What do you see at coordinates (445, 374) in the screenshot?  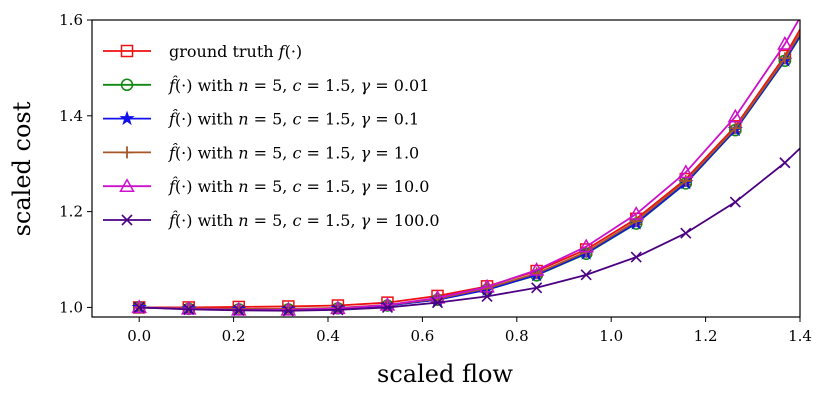 I see `x-axis-label: scaled flow` at bounding box center [445, 374].